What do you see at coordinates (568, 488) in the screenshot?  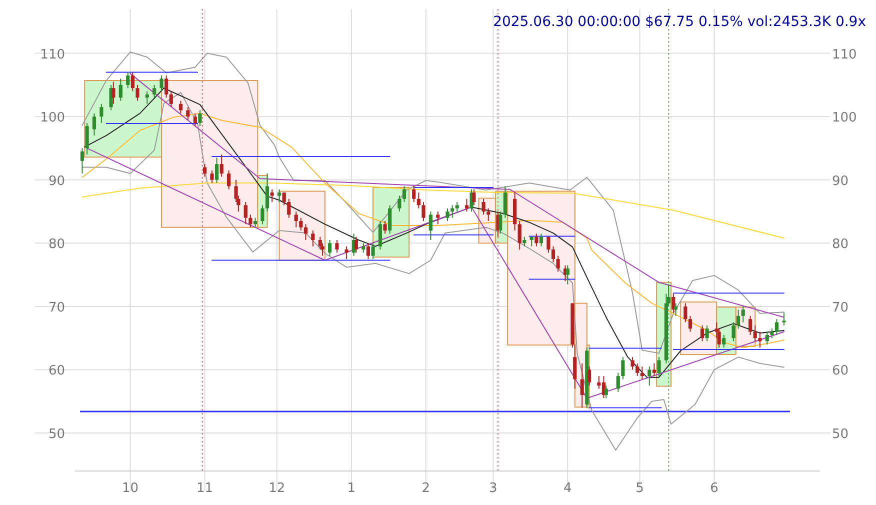 I see `x-tick-label: 4` at bounding box center [568, 488].